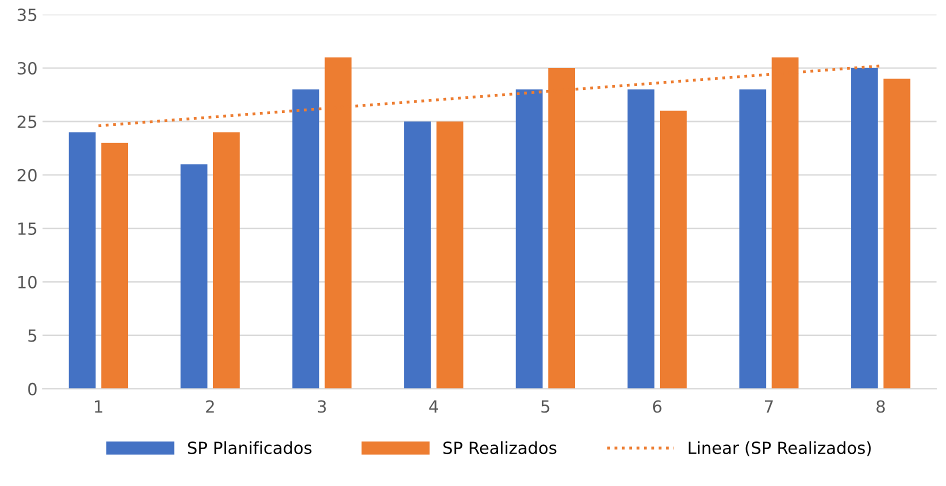 This screenshot has height=486, width=946. What do you see at coordinates (98, 406) in the screenshot?
I see `x-tick-label: 1` at bounding box center [98, 406].